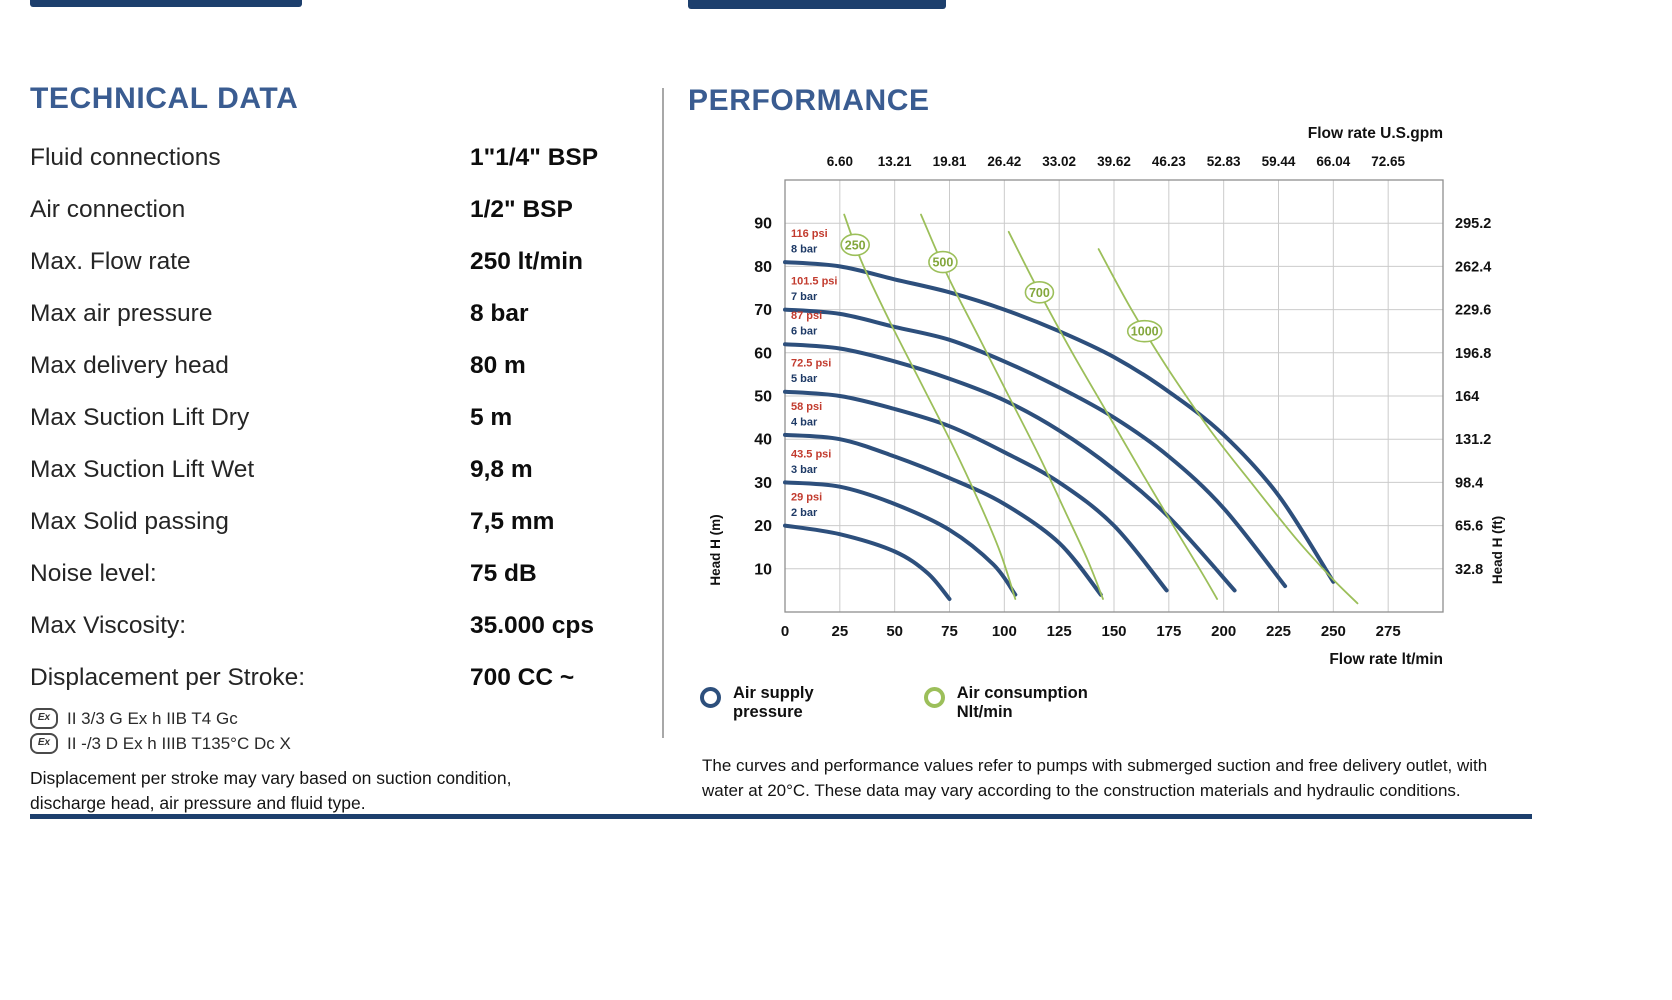 The width and height of the screenshot is (1672, 1000). What do you see at coordinates (1022, 703) in the screenshot?
I see `legend-label: Air consumption Nlt/min` at bounding box center [1022, 703].